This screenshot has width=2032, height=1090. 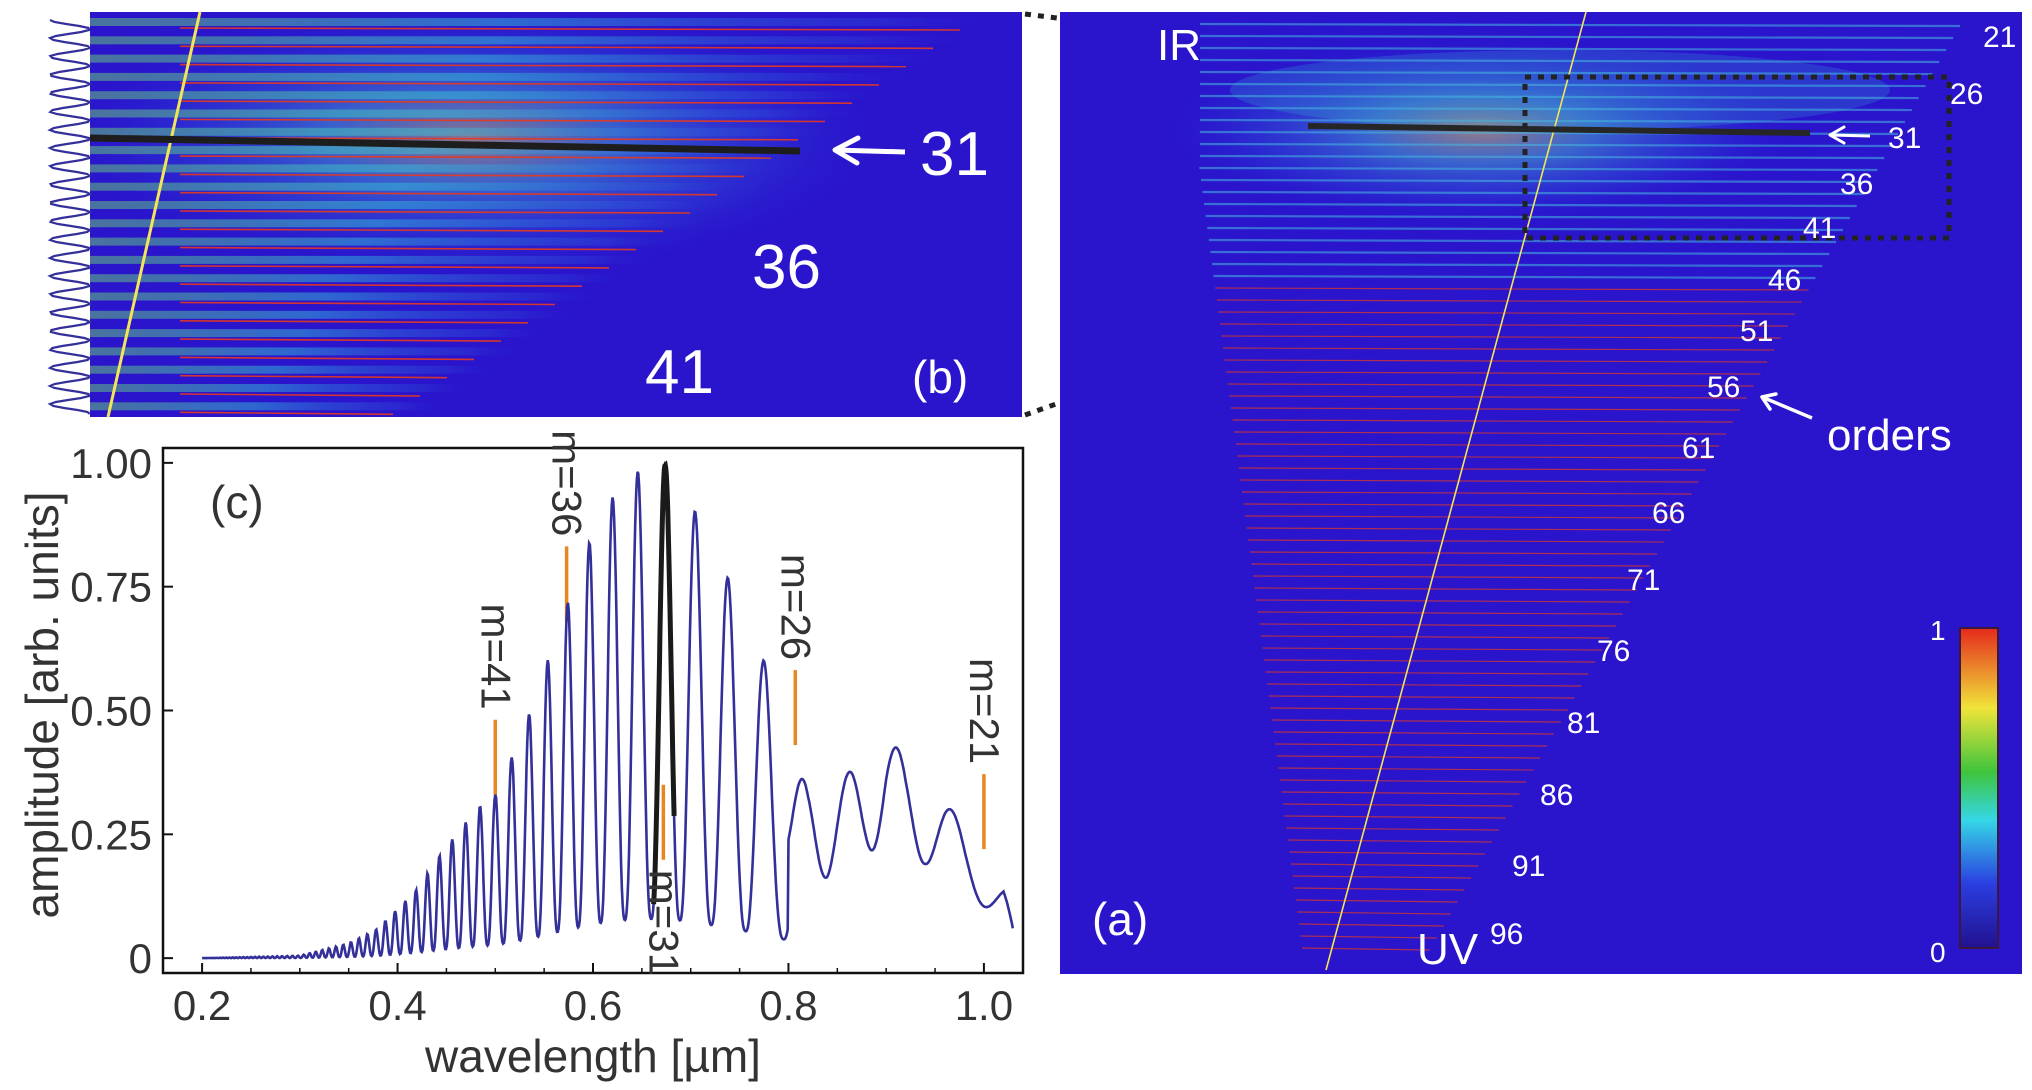 What do you see at coordinates (445, 144) in the screenshot?
I see `panel-b-highlight-order` at bounding box center [445, 144].